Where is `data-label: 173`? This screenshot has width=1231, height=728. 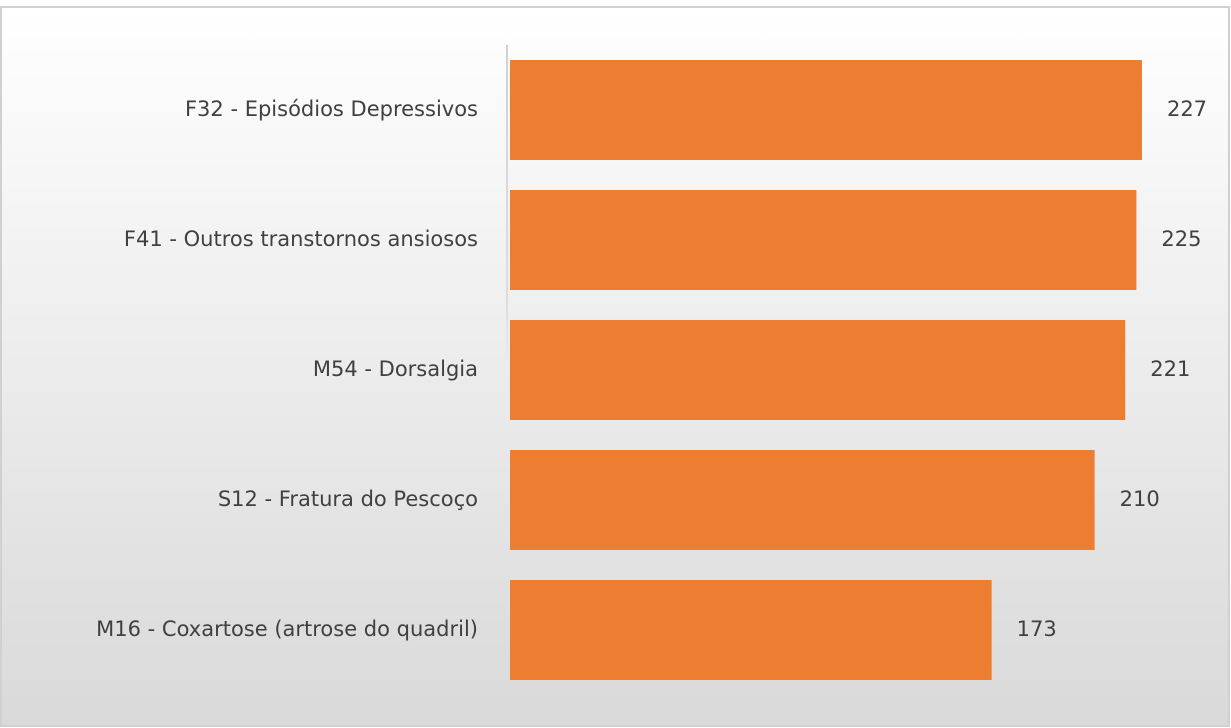 data-label: 173 is located at coordinates (1037, 629).